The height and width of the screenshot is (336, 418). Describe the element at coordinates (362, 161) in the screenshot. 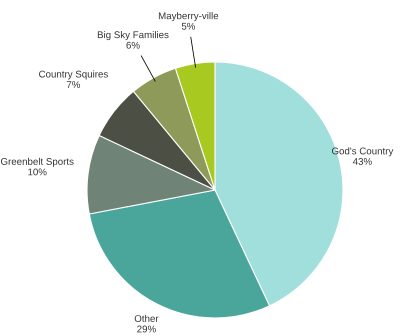

I see `data-label: 43%` at that location.